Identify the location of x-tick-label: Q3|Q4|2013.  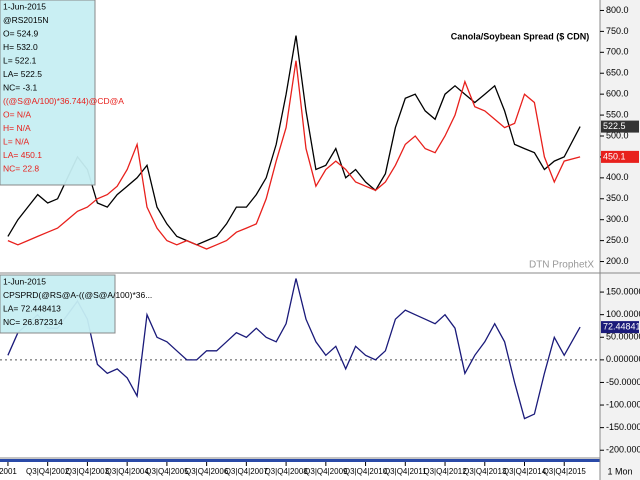
(485, 471).